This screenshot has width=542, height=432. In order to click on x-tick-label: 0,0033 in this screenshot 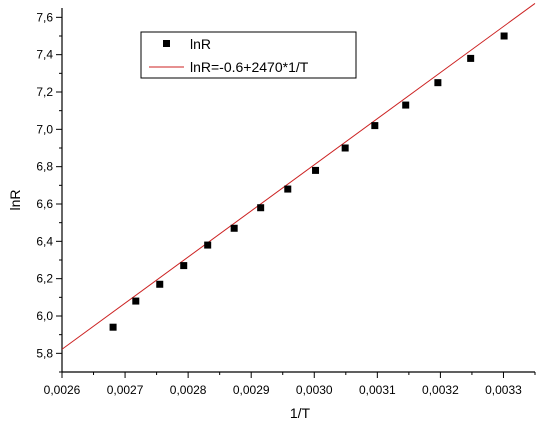, I will do `click(503, 390)`.